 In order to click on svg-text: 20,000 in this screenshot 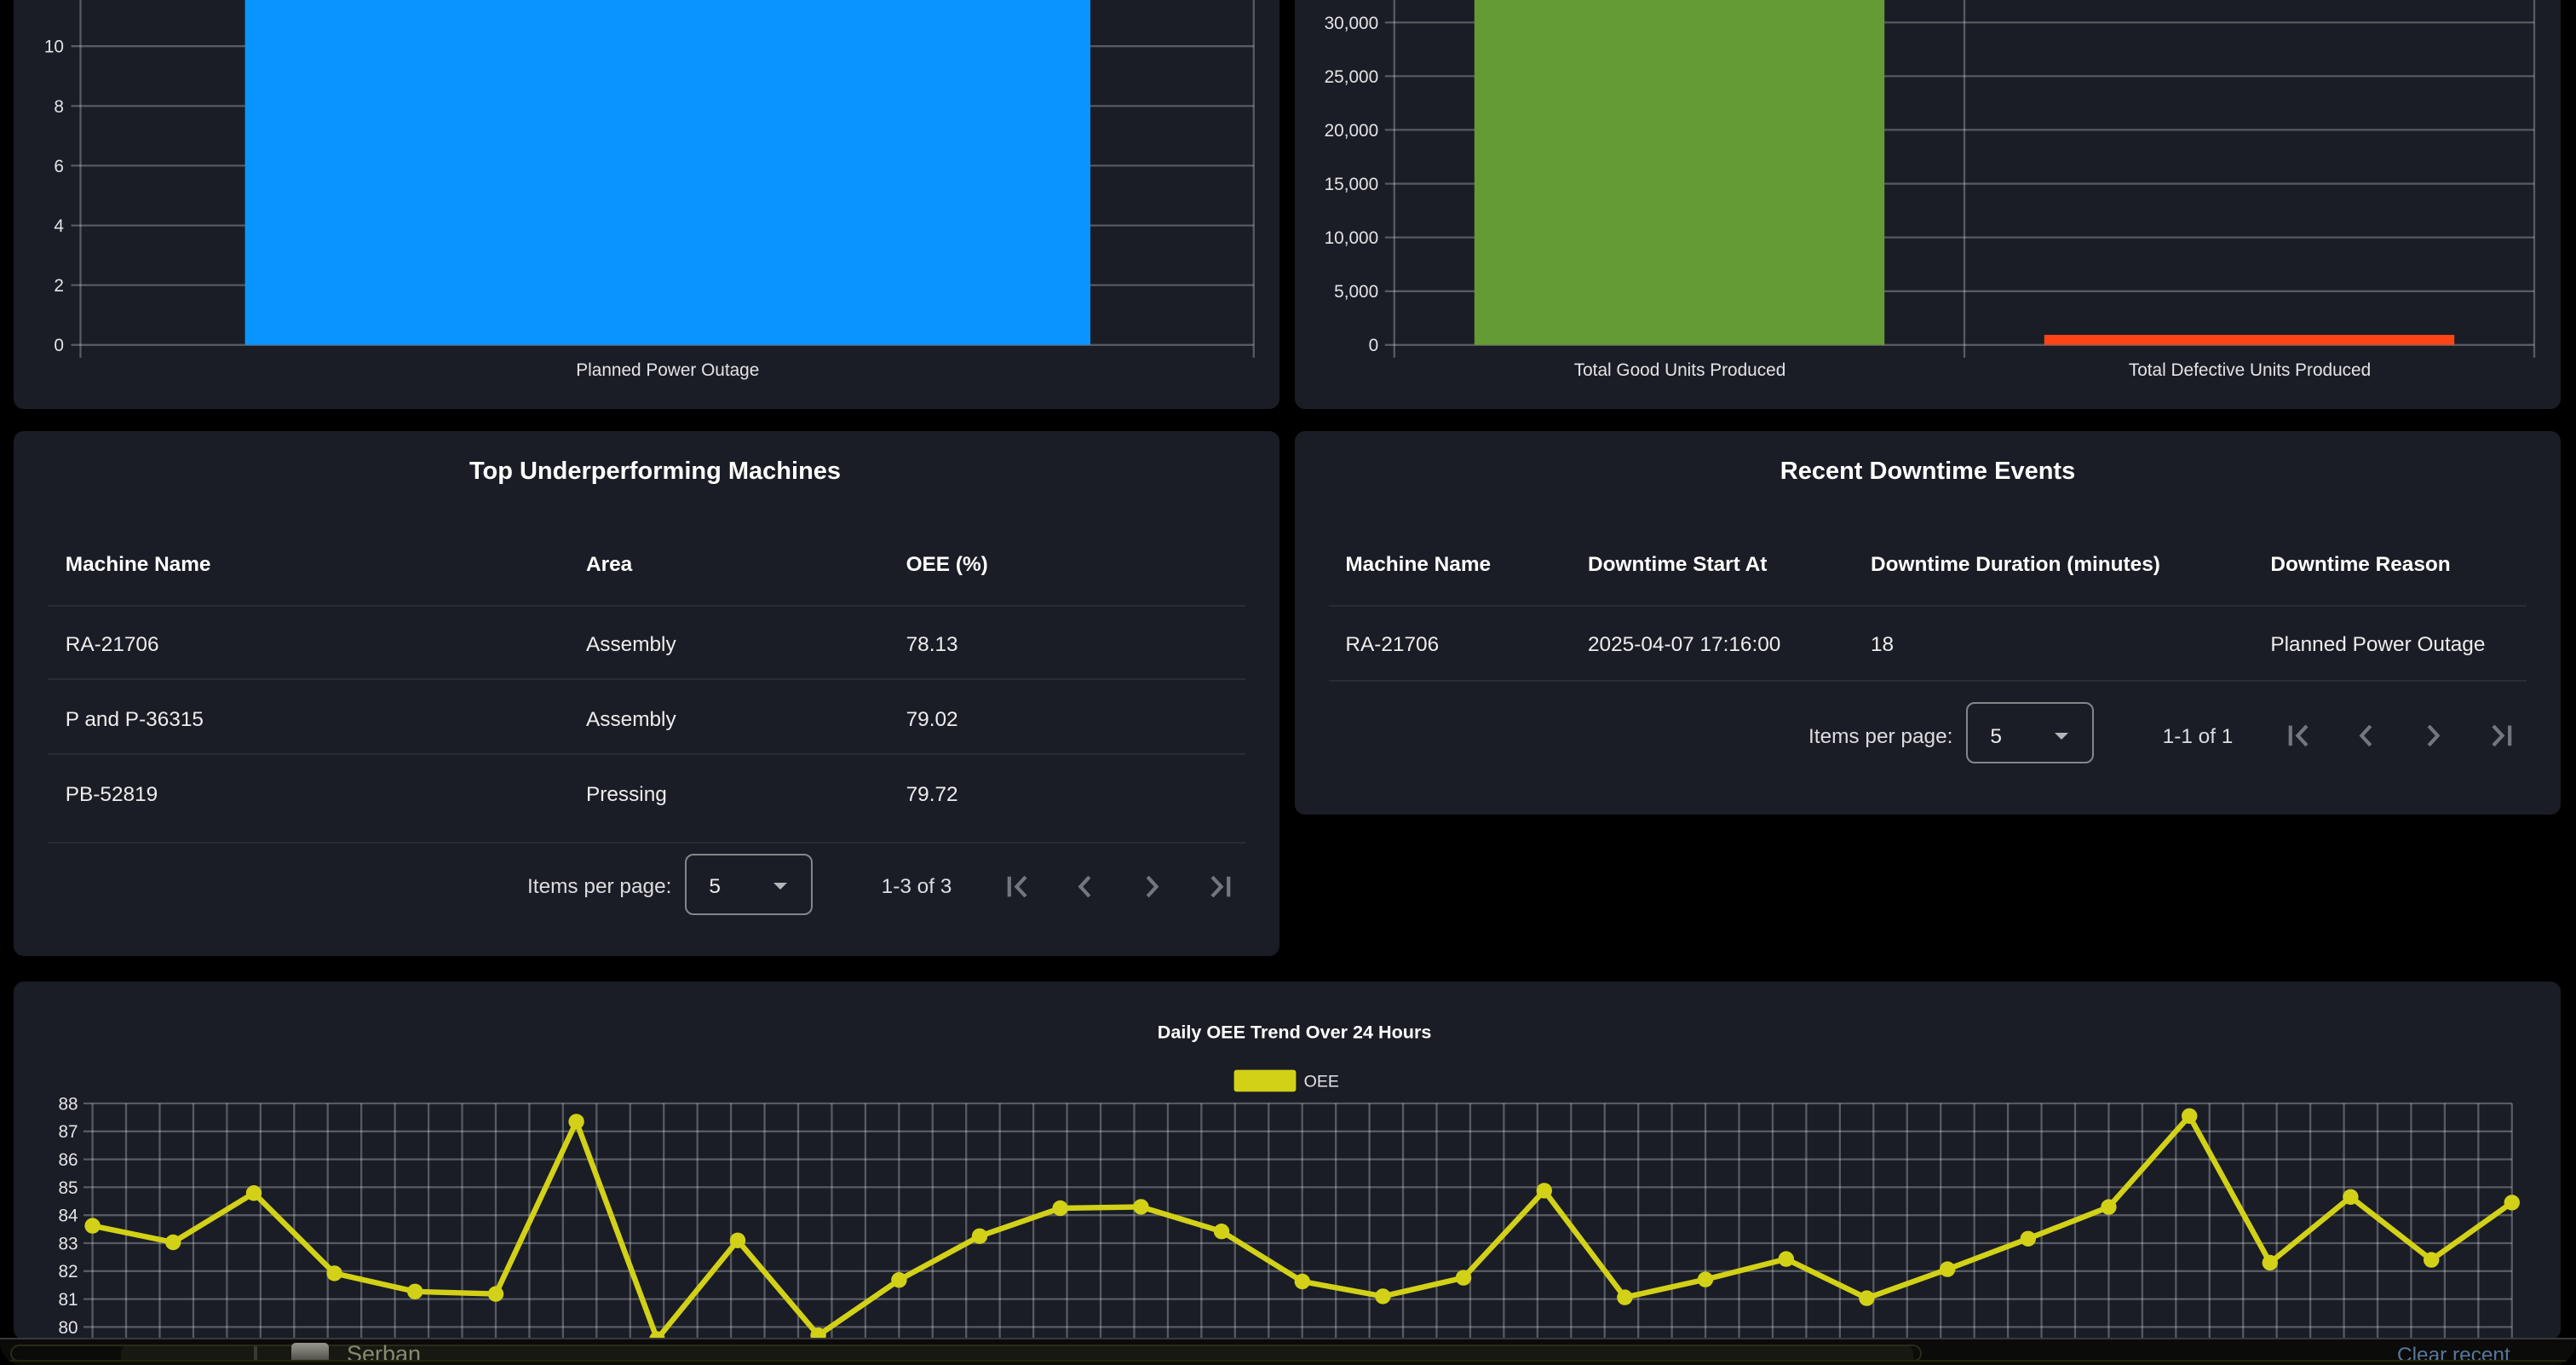, I will do `click(1352, 131)`.